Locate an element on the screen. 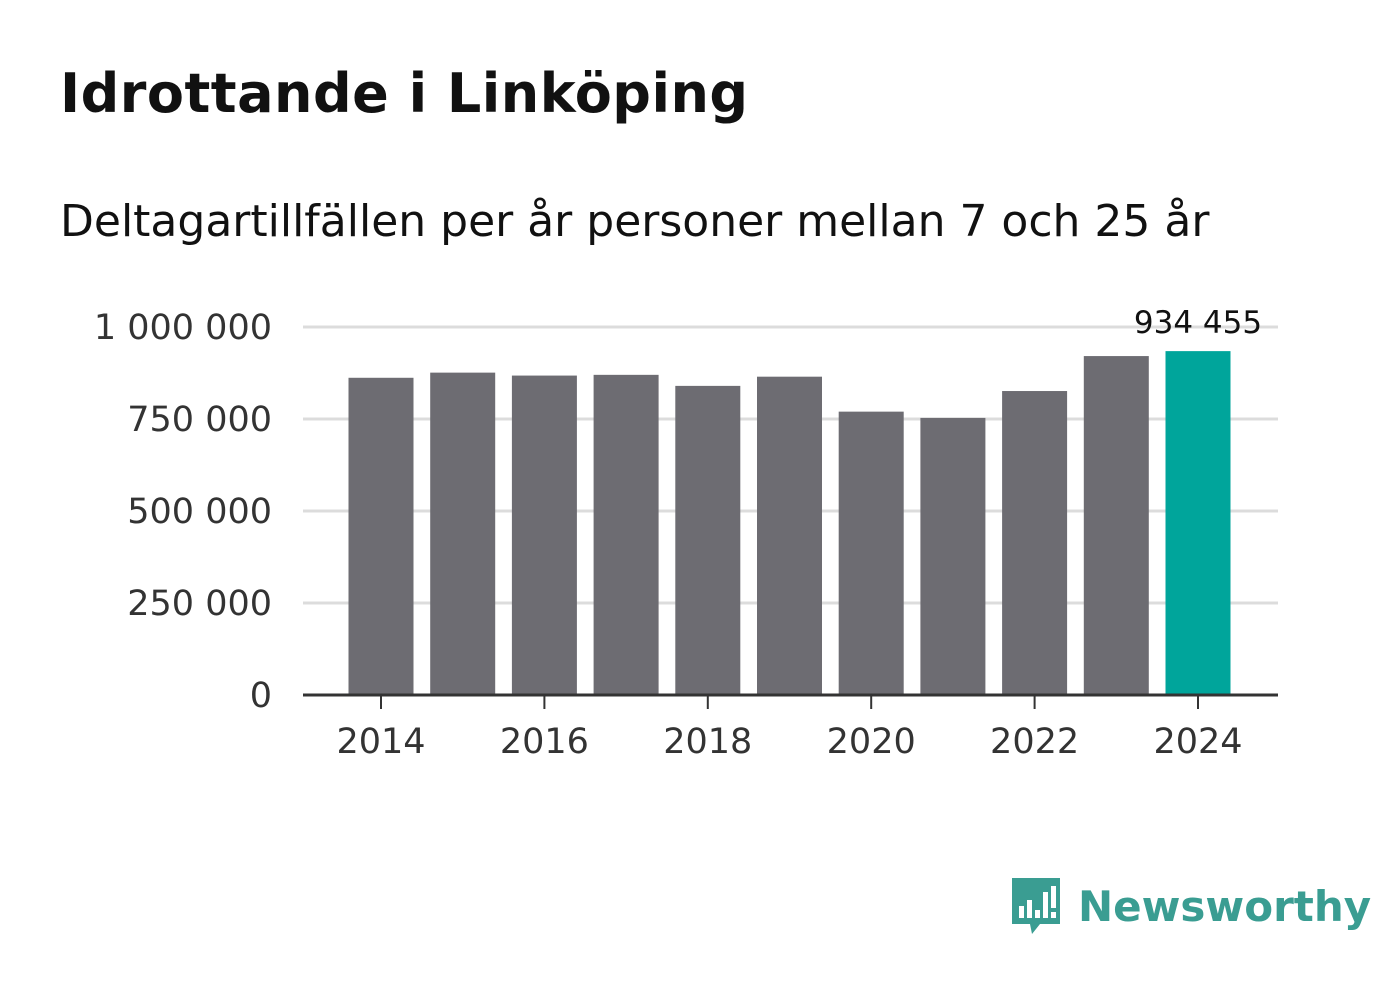  bar-highlight is located at coordinates (1198, 523).